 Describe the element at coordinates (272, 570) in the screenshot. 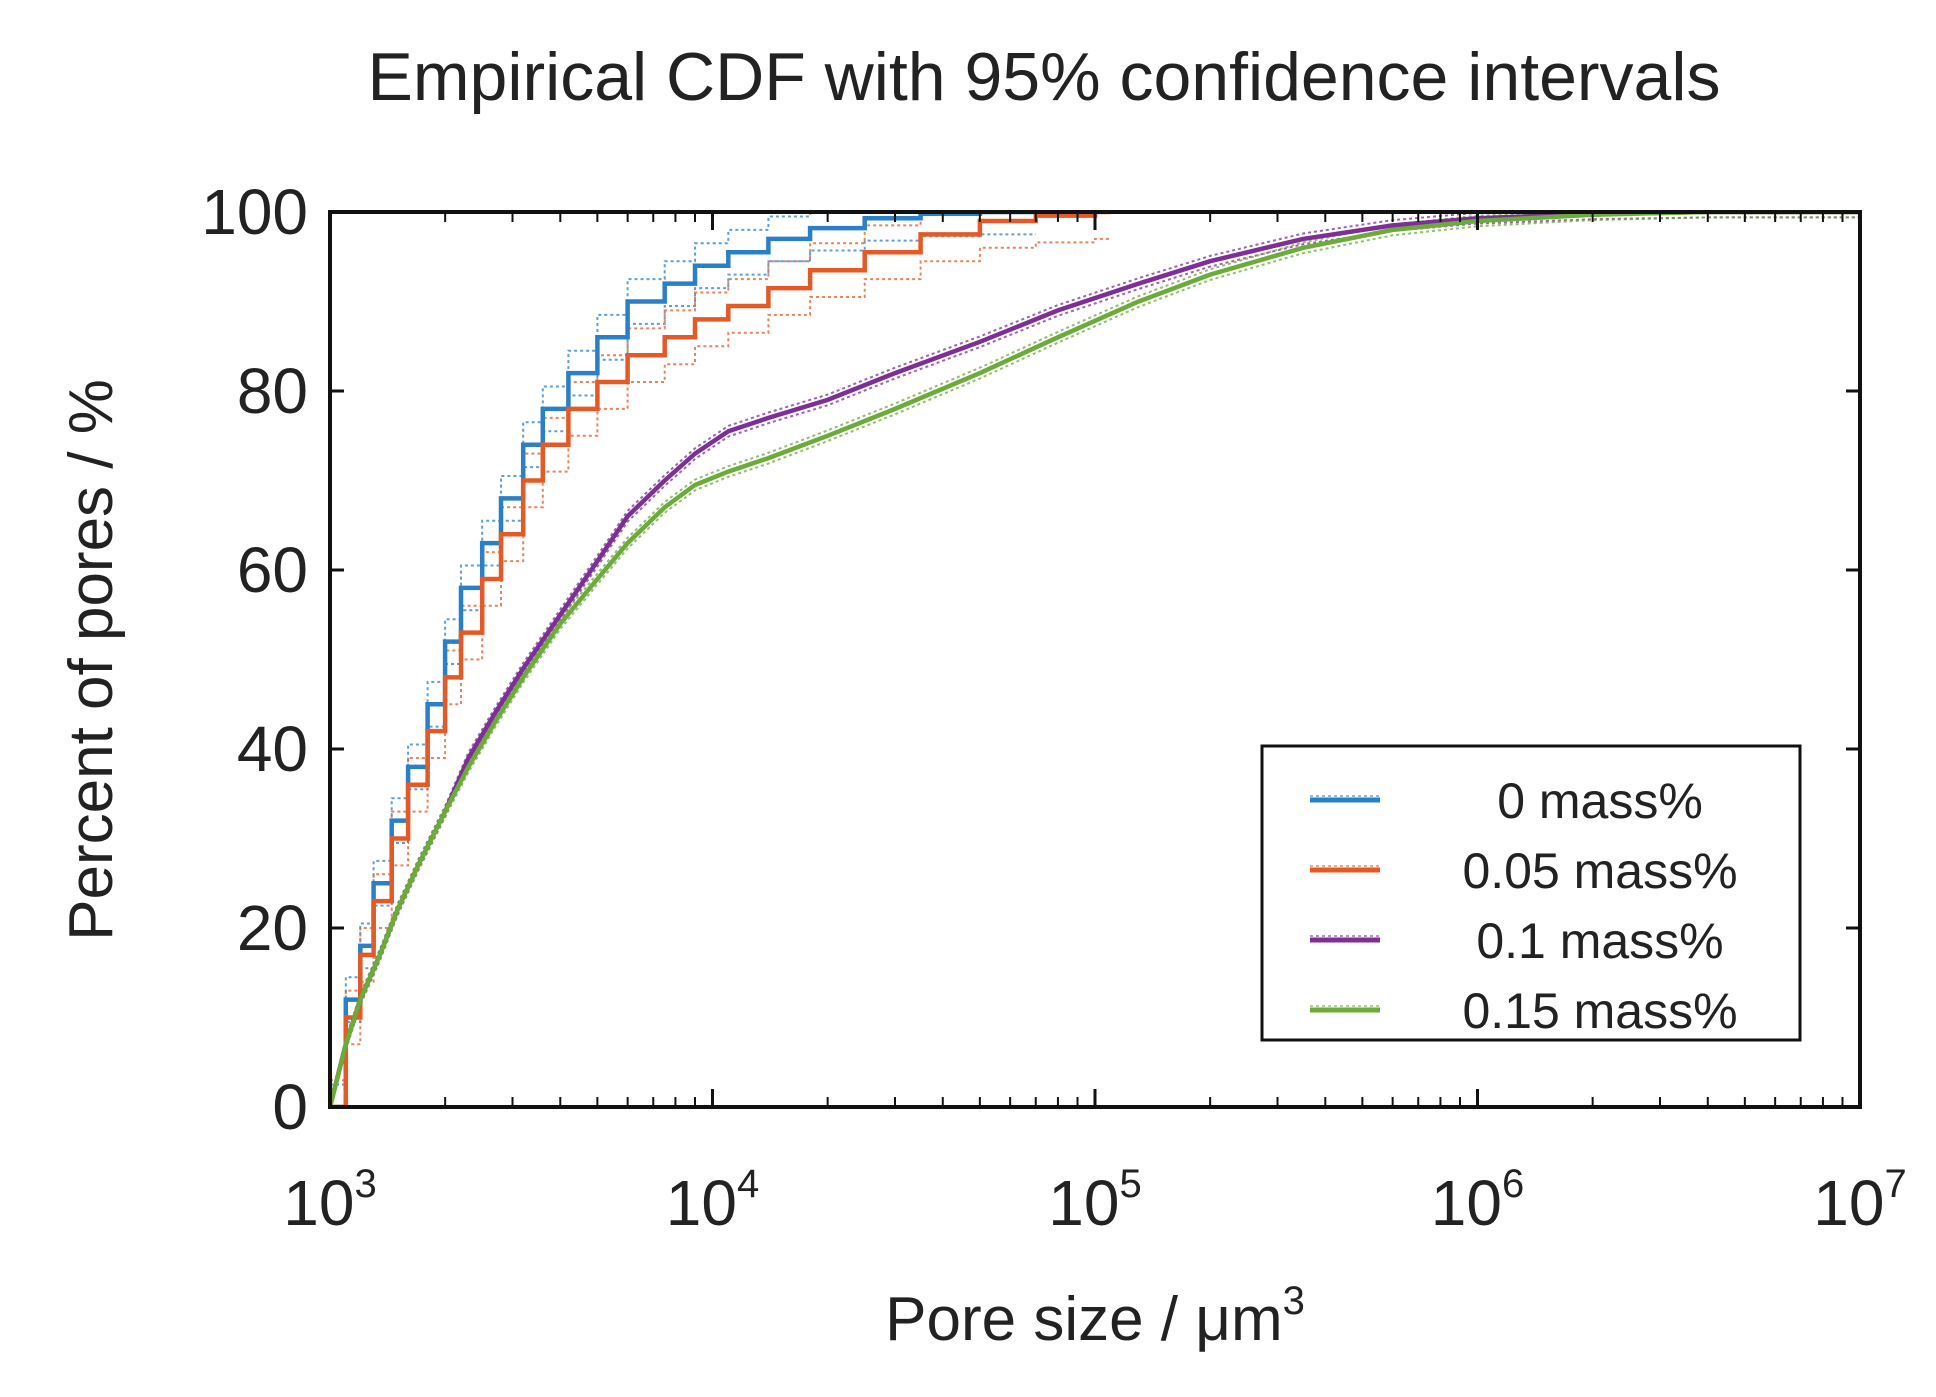

I see `y-tick-label: 60` at that location.